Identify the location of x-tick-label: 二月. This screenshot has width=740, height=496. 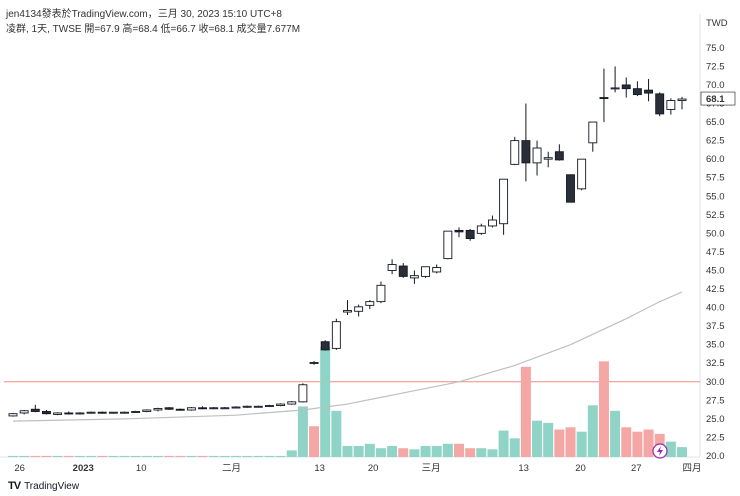
(231, 468).